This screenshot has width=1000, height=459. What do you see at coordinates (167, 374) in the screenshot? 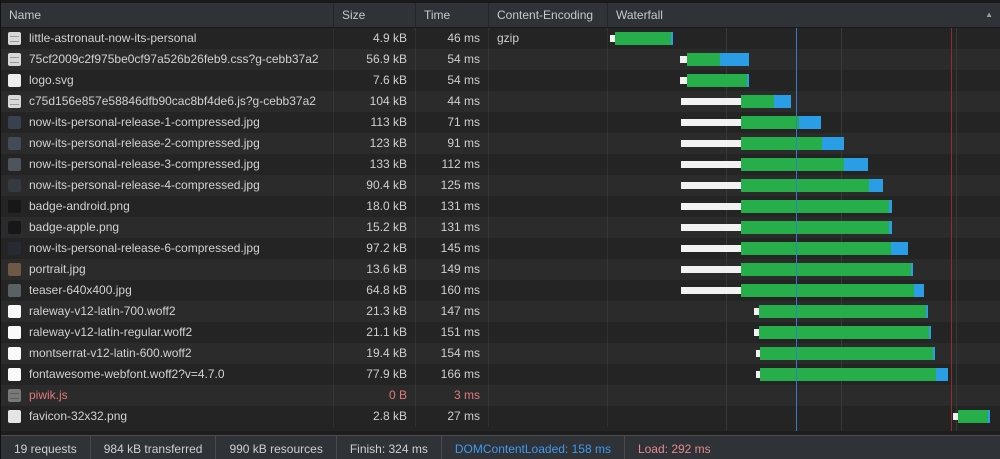
I see `name-cell: fontawesome-webfont.woff2?v=4.7.0` at bounding box center [167, 374].